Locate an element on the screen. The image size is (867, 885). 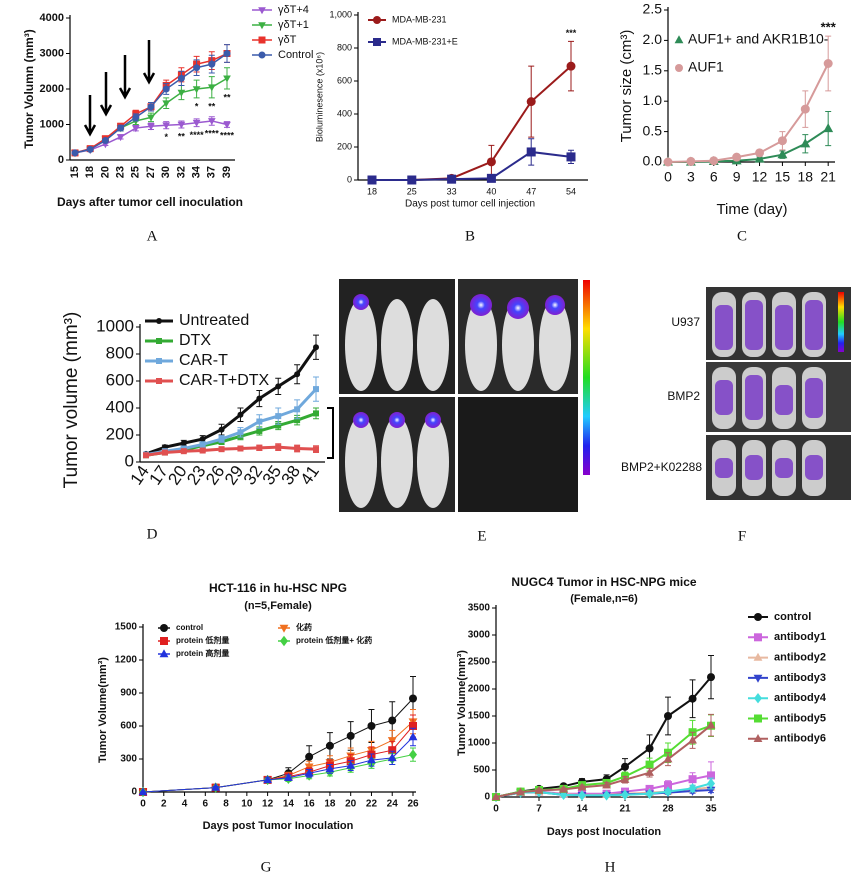
legend-label: CAR-T+DTX is located at coordinates (224, 380).